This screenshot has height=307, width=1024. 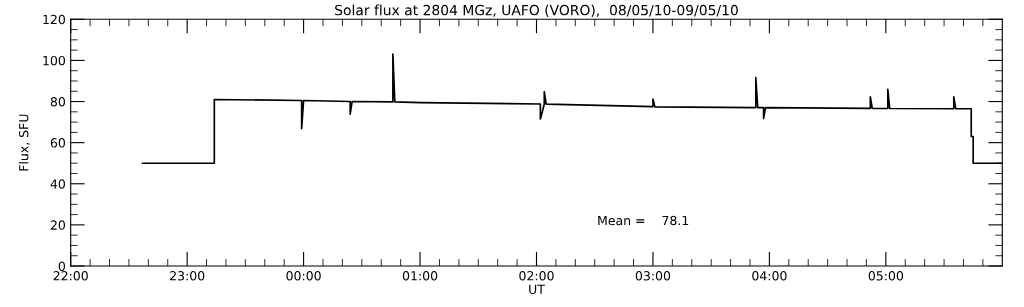 I want to click on x-axis-title: UT, so click(x=537, y=289).